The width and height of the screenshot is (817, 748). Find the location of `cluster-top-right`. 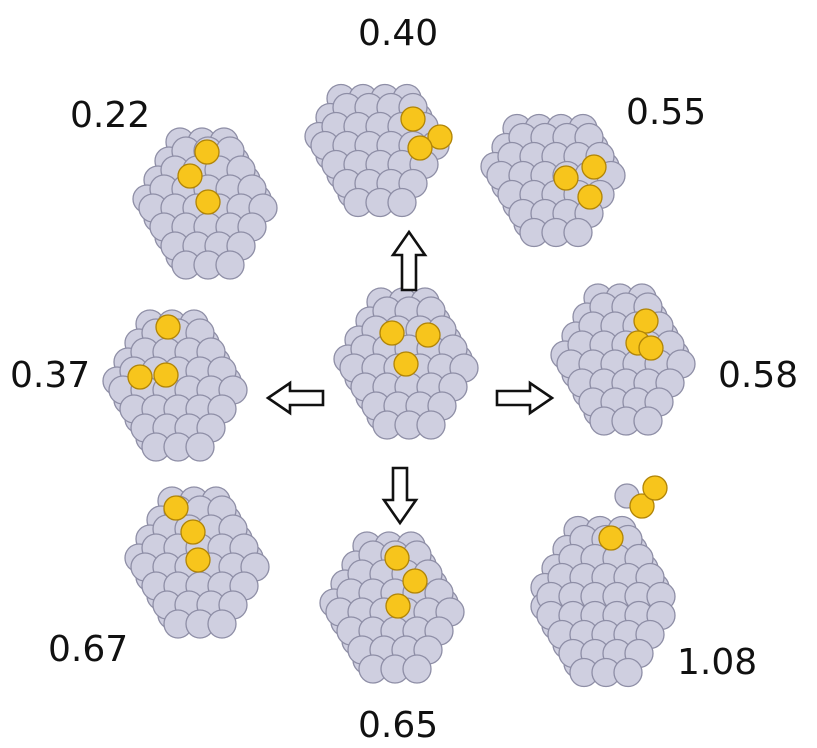

cluster-top-right is located at coordinates (553, 180).